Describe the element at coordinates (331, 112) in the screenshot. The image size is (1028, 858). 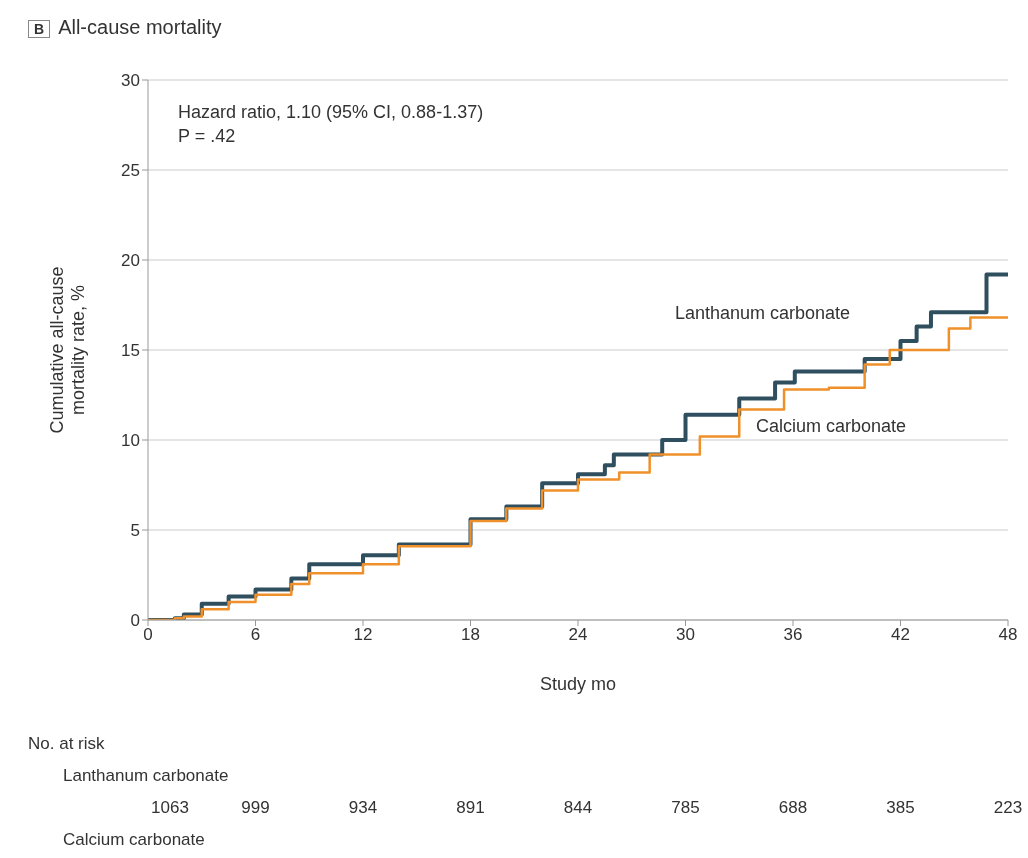
I see `annotation: Hazard ratio, 1.10 (95% CI, 0.88-1.37)` at that location.